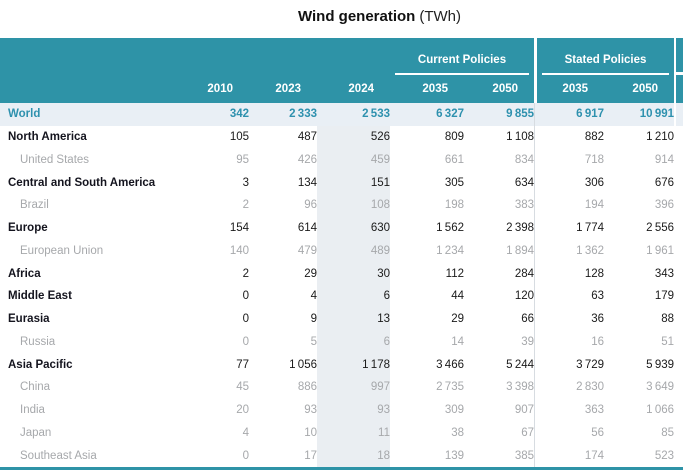 This screenshot has width=683, height=475. Describe the element at coordinates (353, 137) in the screenshot. I see `value-cell: 526` at that location.